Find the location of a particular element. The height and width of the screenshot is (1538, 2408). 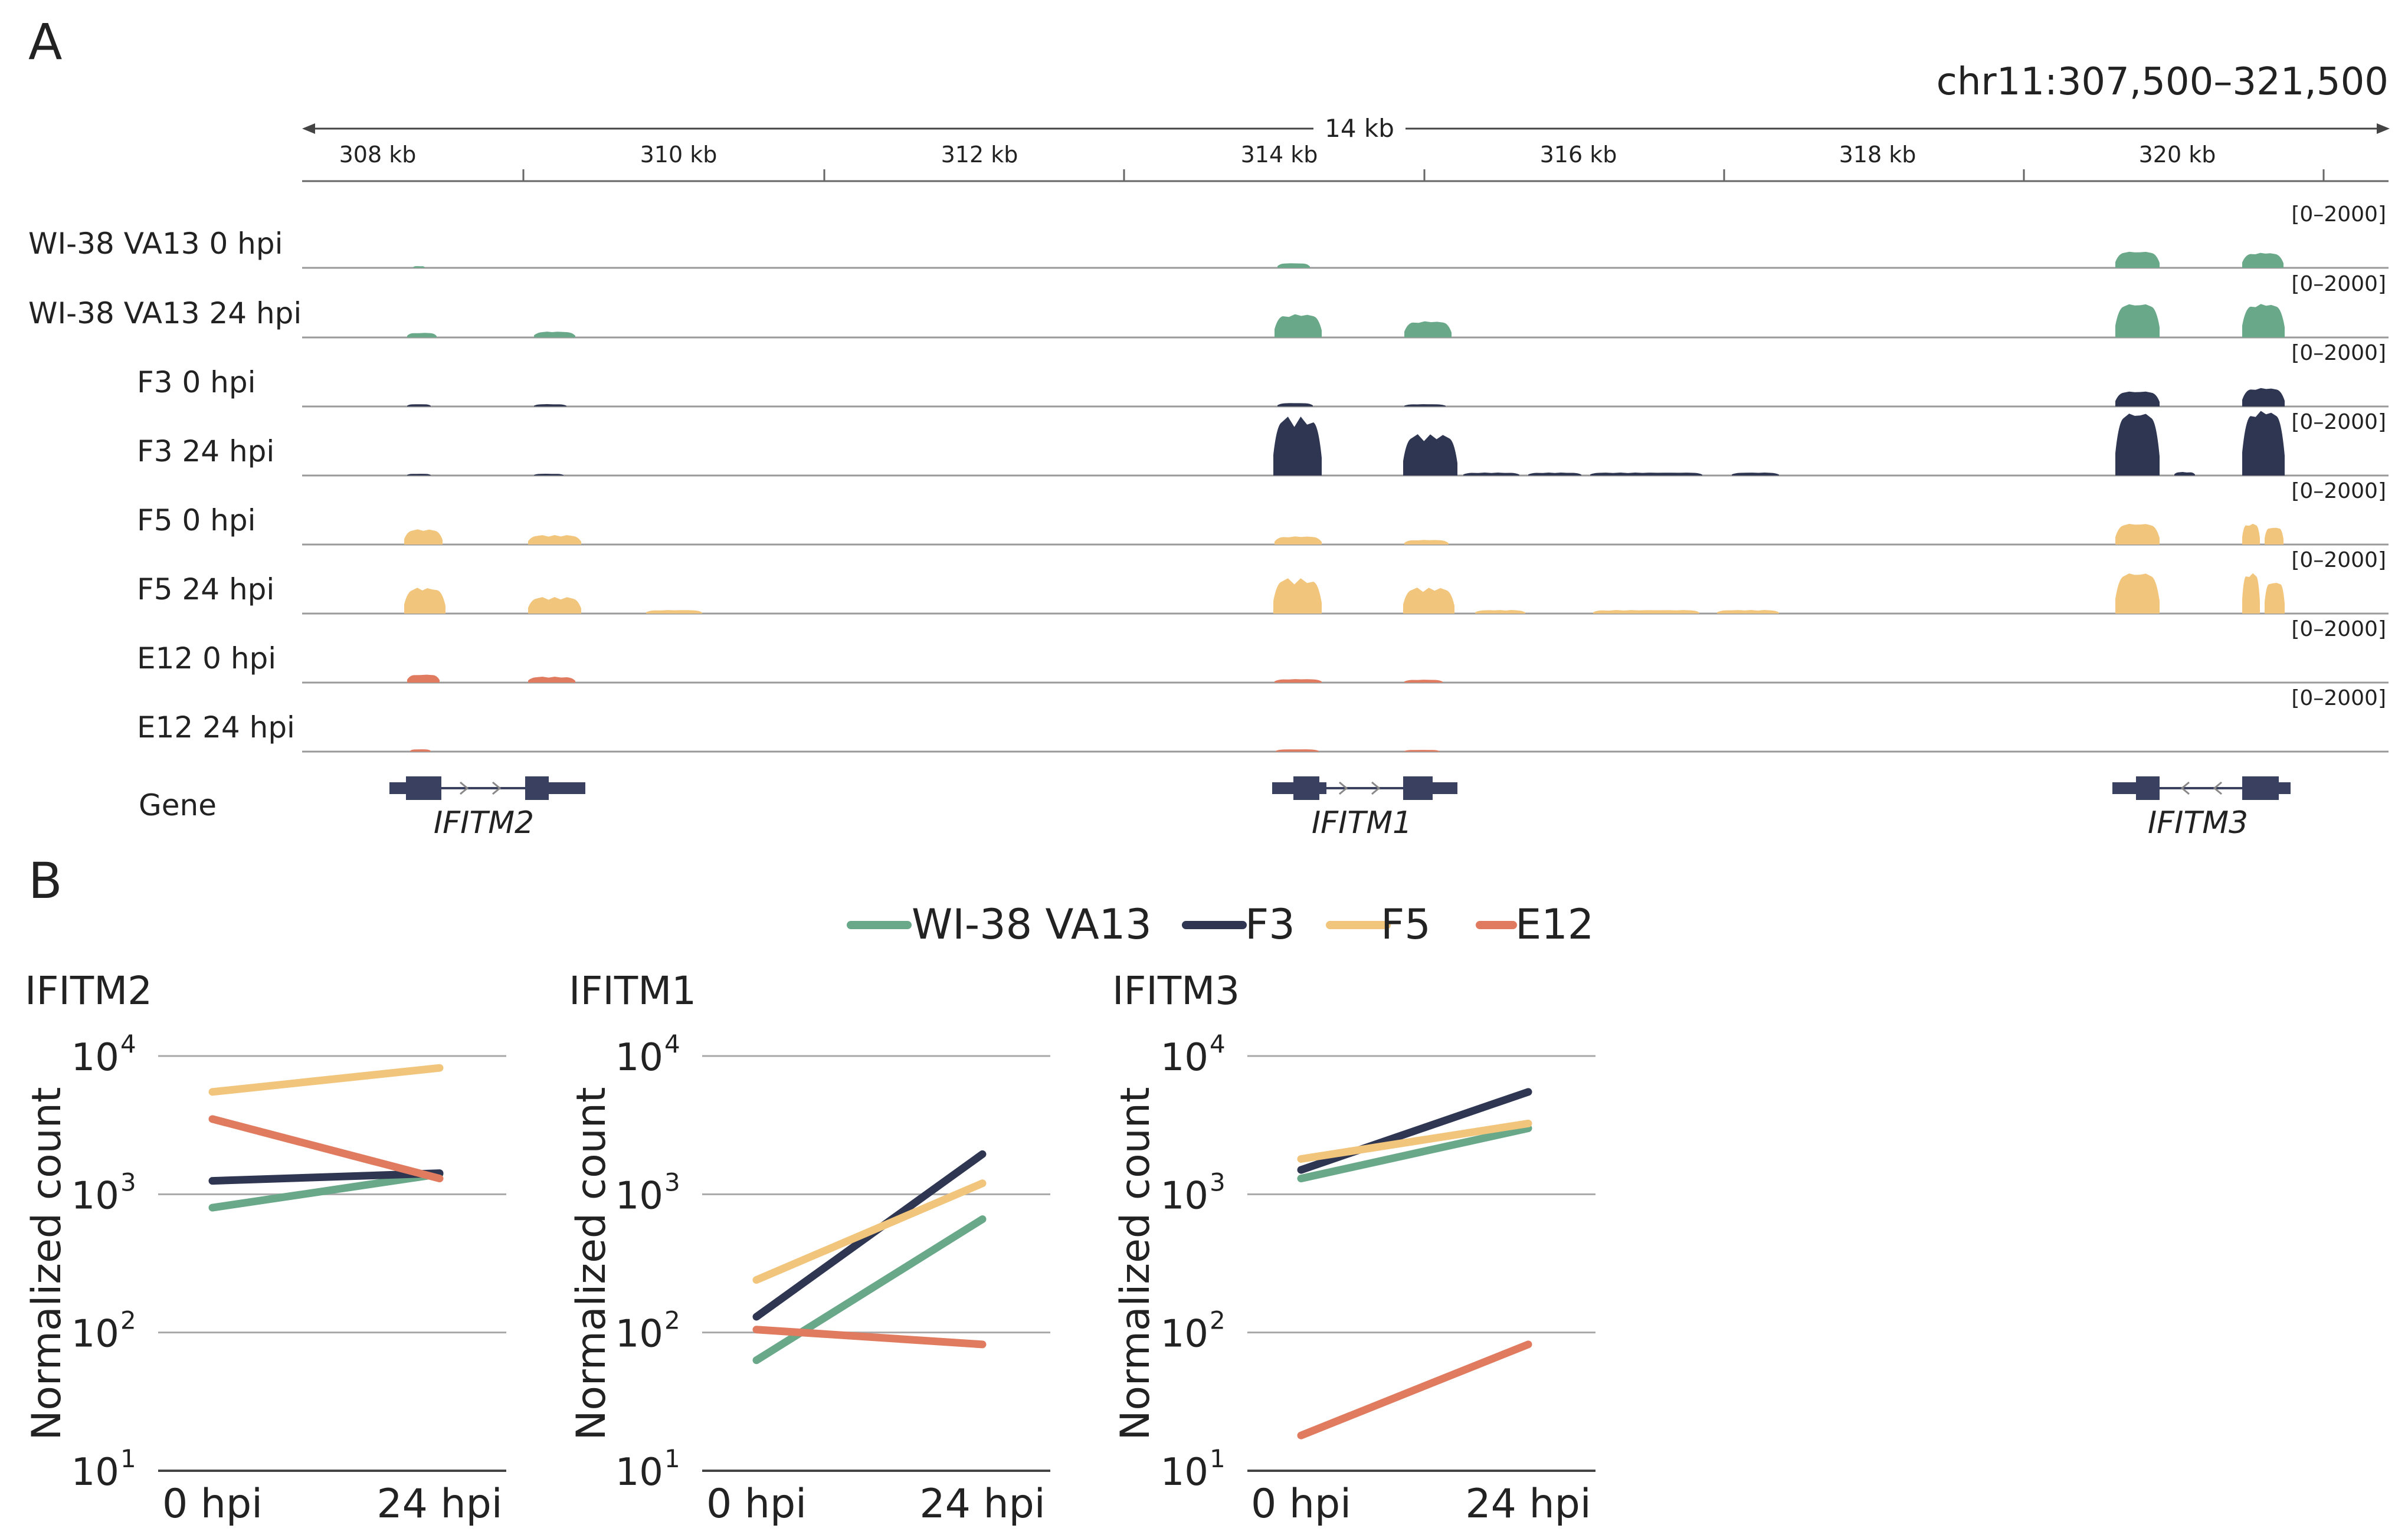

legend: WI-38 VA13 F3 F5 E12 is located at coordinates (1220, 924).